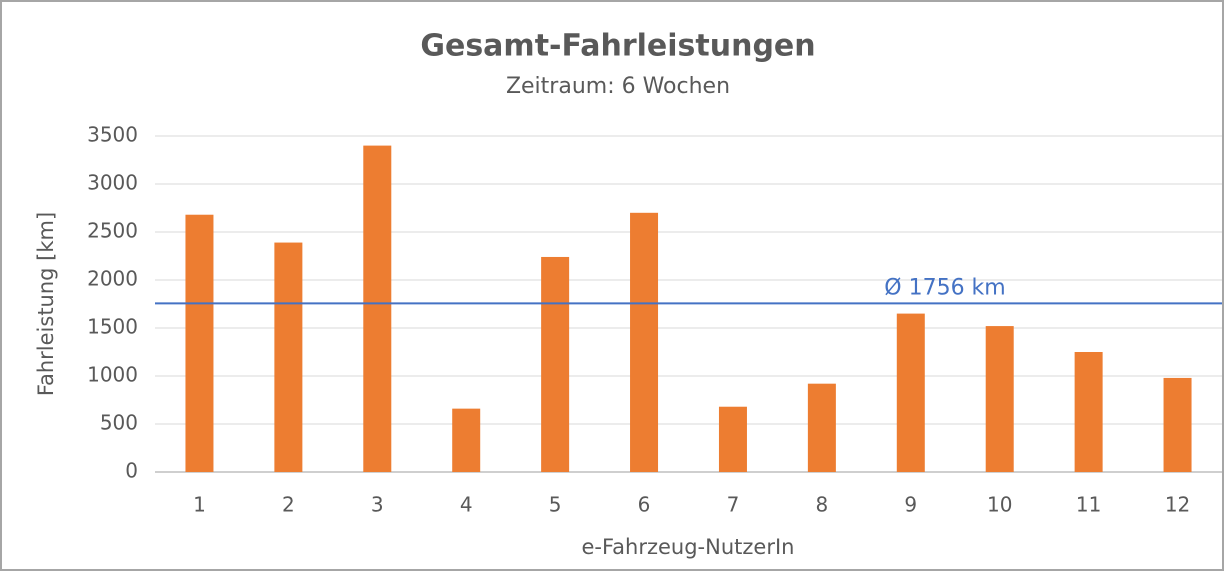  Describe the element at coordinates (112, 279) in the screenshot. I see `y-tick-label: 2000` at that location.